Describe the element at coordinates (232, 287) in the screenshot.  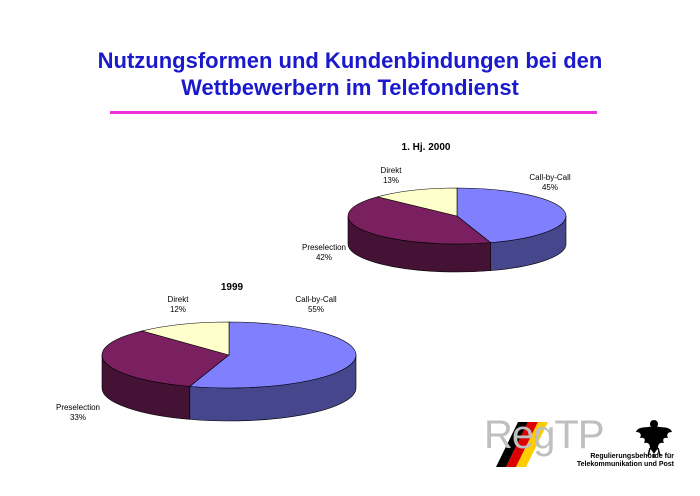
I see `chart-title-1999: 1999` at that location.